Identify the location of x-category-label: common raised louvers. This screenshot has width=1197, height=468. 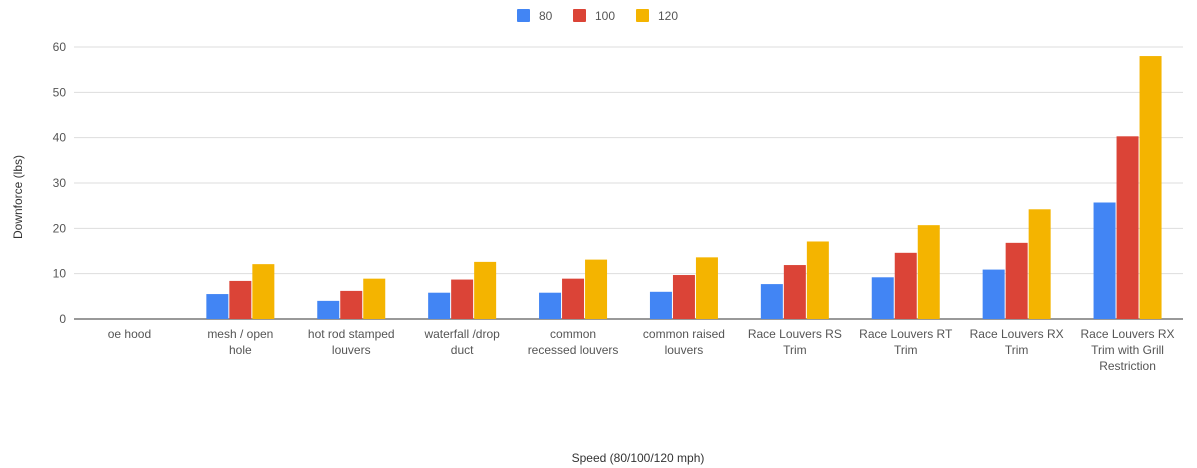
(684, 342).